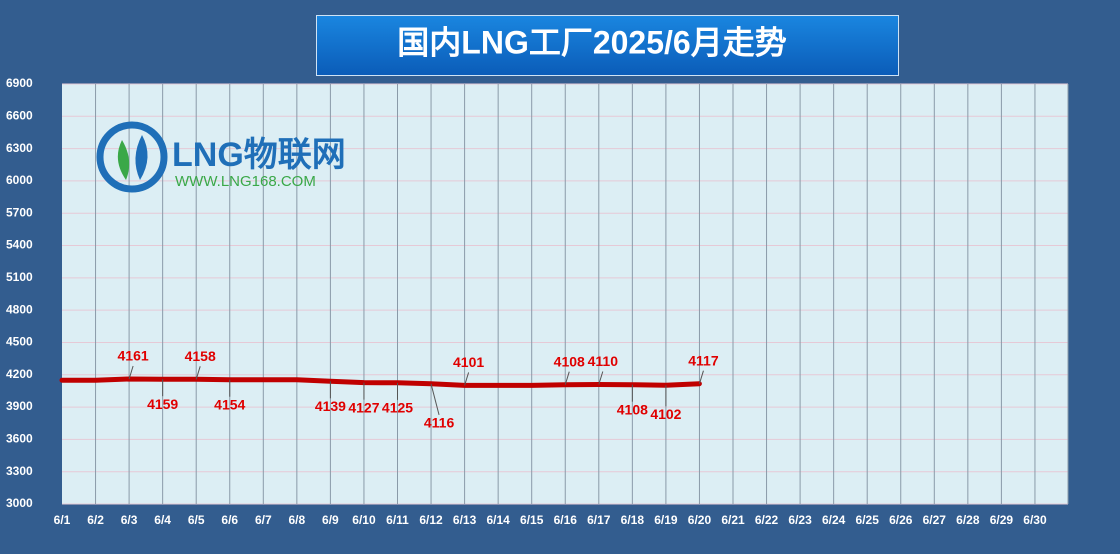 Image resolution: width=1120 pixels, height=554 pixels. I want to click on data-label: 4158, so click(200, 356).